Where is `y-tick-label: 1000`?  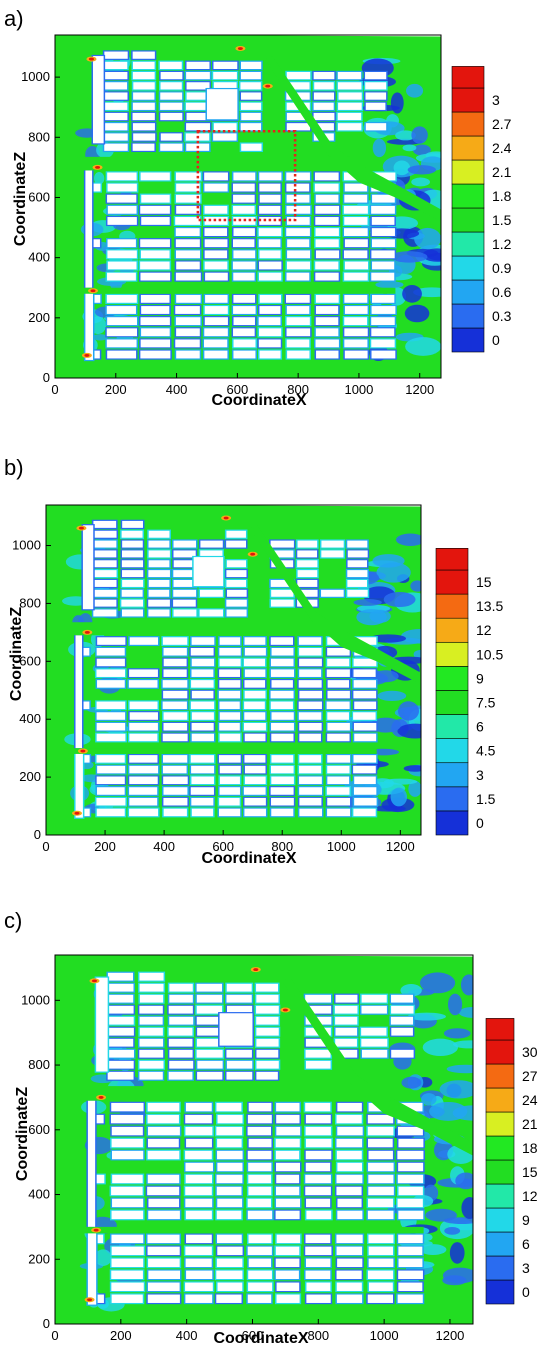 y-tick-label: 1000 is located at coordinates (35, 76).